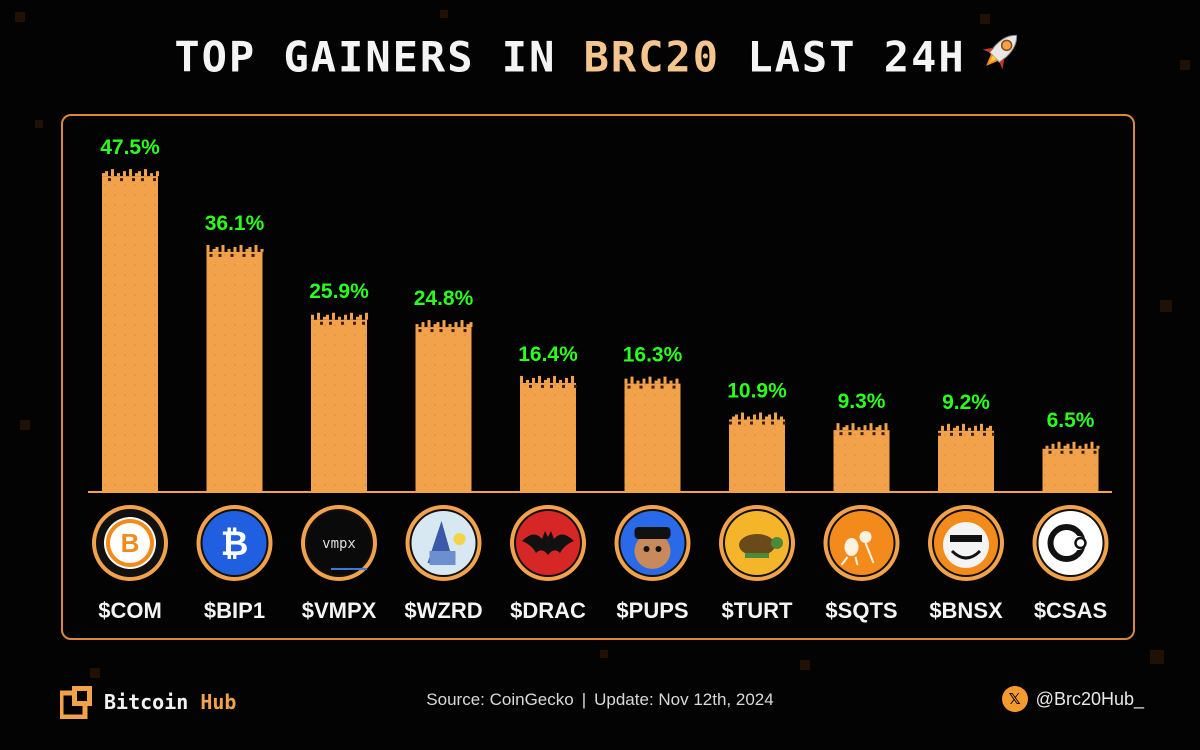 The height and width of the screenshot is (750, 1200). Describe the element at coordinates (1072, 699) in the screenshot. I see `social-handle: 𝕏 @Brc20Hub_` at that location.